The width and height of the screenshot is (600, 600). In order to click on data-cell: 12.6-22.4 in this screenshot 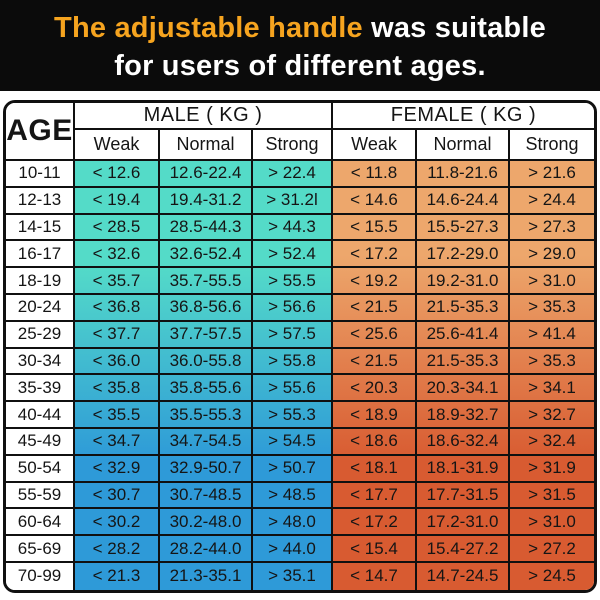, I will do `click(206, 174)`.